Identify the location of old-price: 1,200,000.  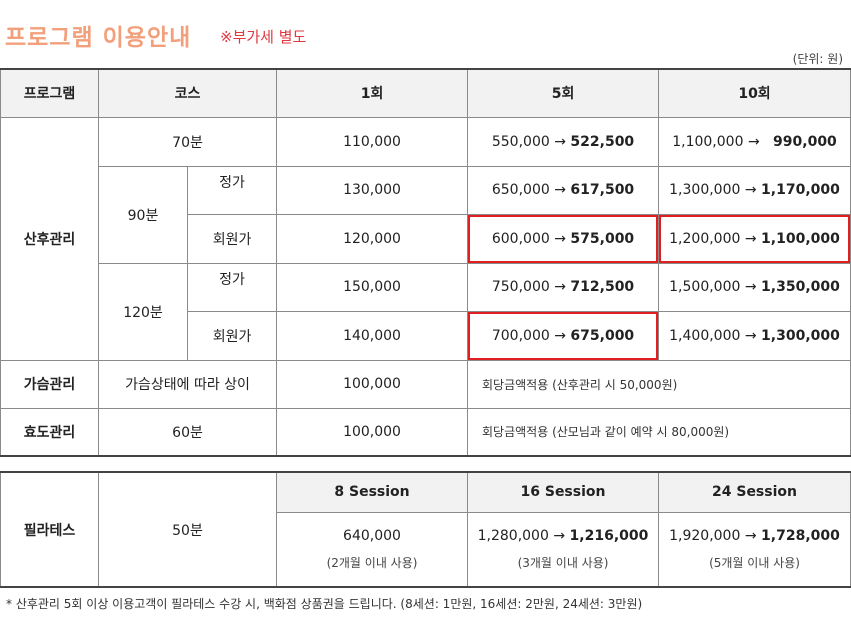
(705, 238).